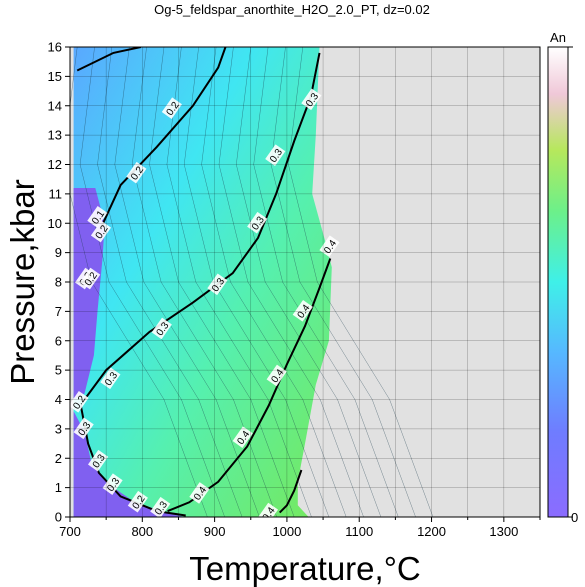 The width and height of the screenshot is (585, 587). Describe the element at coordinates (558, 37) in the screenshot. I see `colorbar-label: An` at that location.